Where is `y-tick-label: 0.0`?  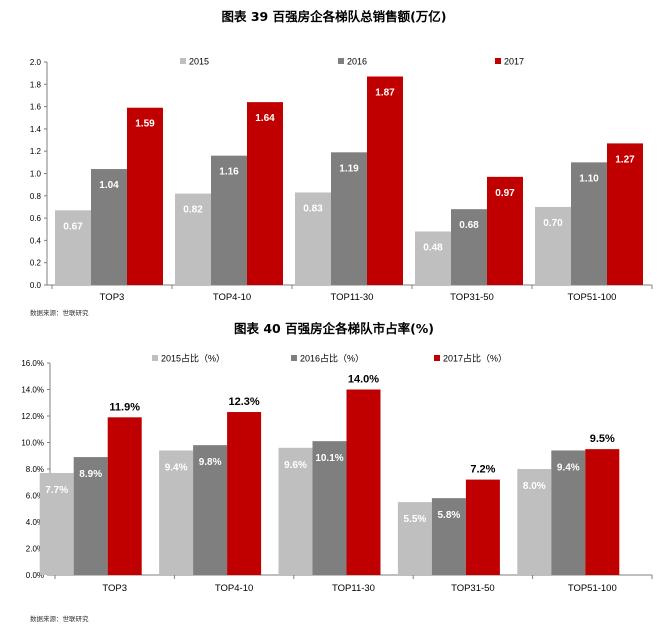
y-tick-label: 0.0 is located at coordinates (36, 285).